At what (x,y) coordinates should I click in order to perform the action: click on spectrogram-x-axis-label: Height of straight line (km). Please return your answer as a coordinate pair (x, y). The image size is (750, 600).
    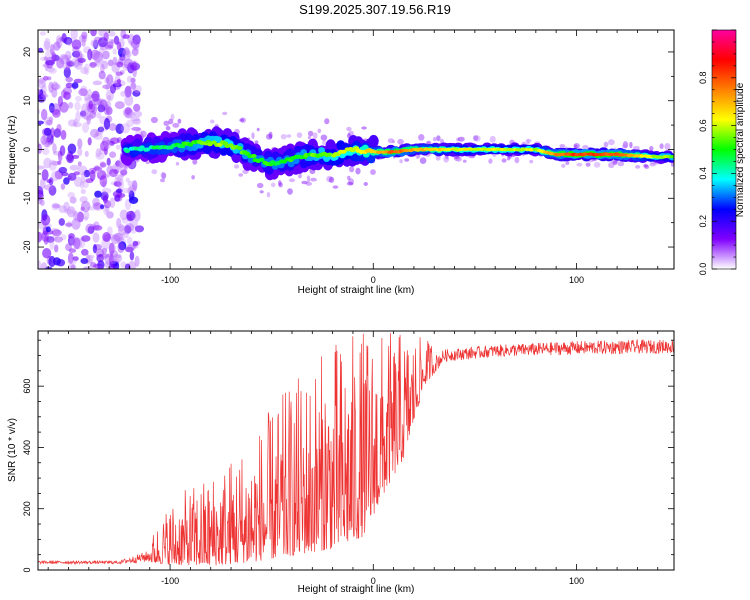
    Looking at the image, I should click on (356, 290).